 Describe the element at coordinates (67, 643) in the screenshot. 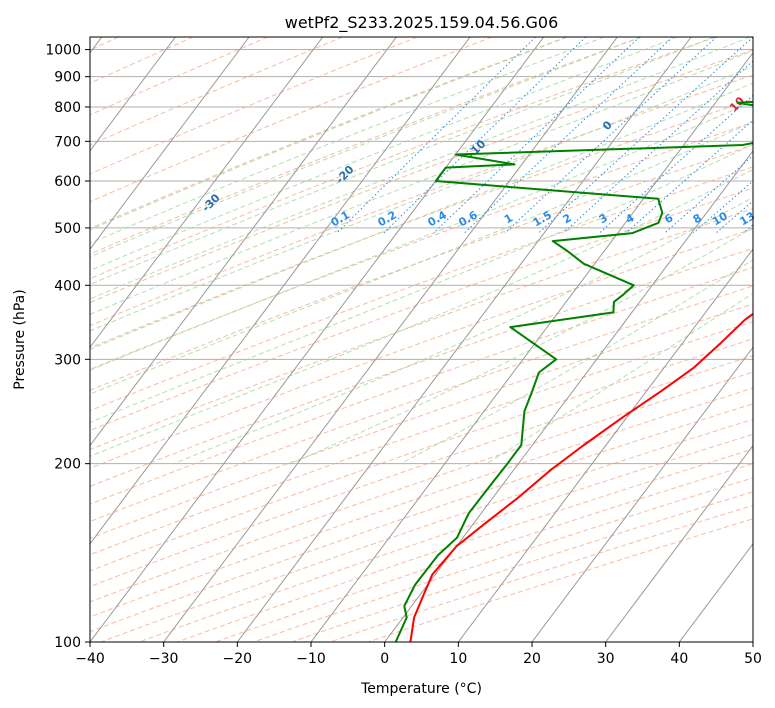

I see `y-tick-label: 100` at that location.